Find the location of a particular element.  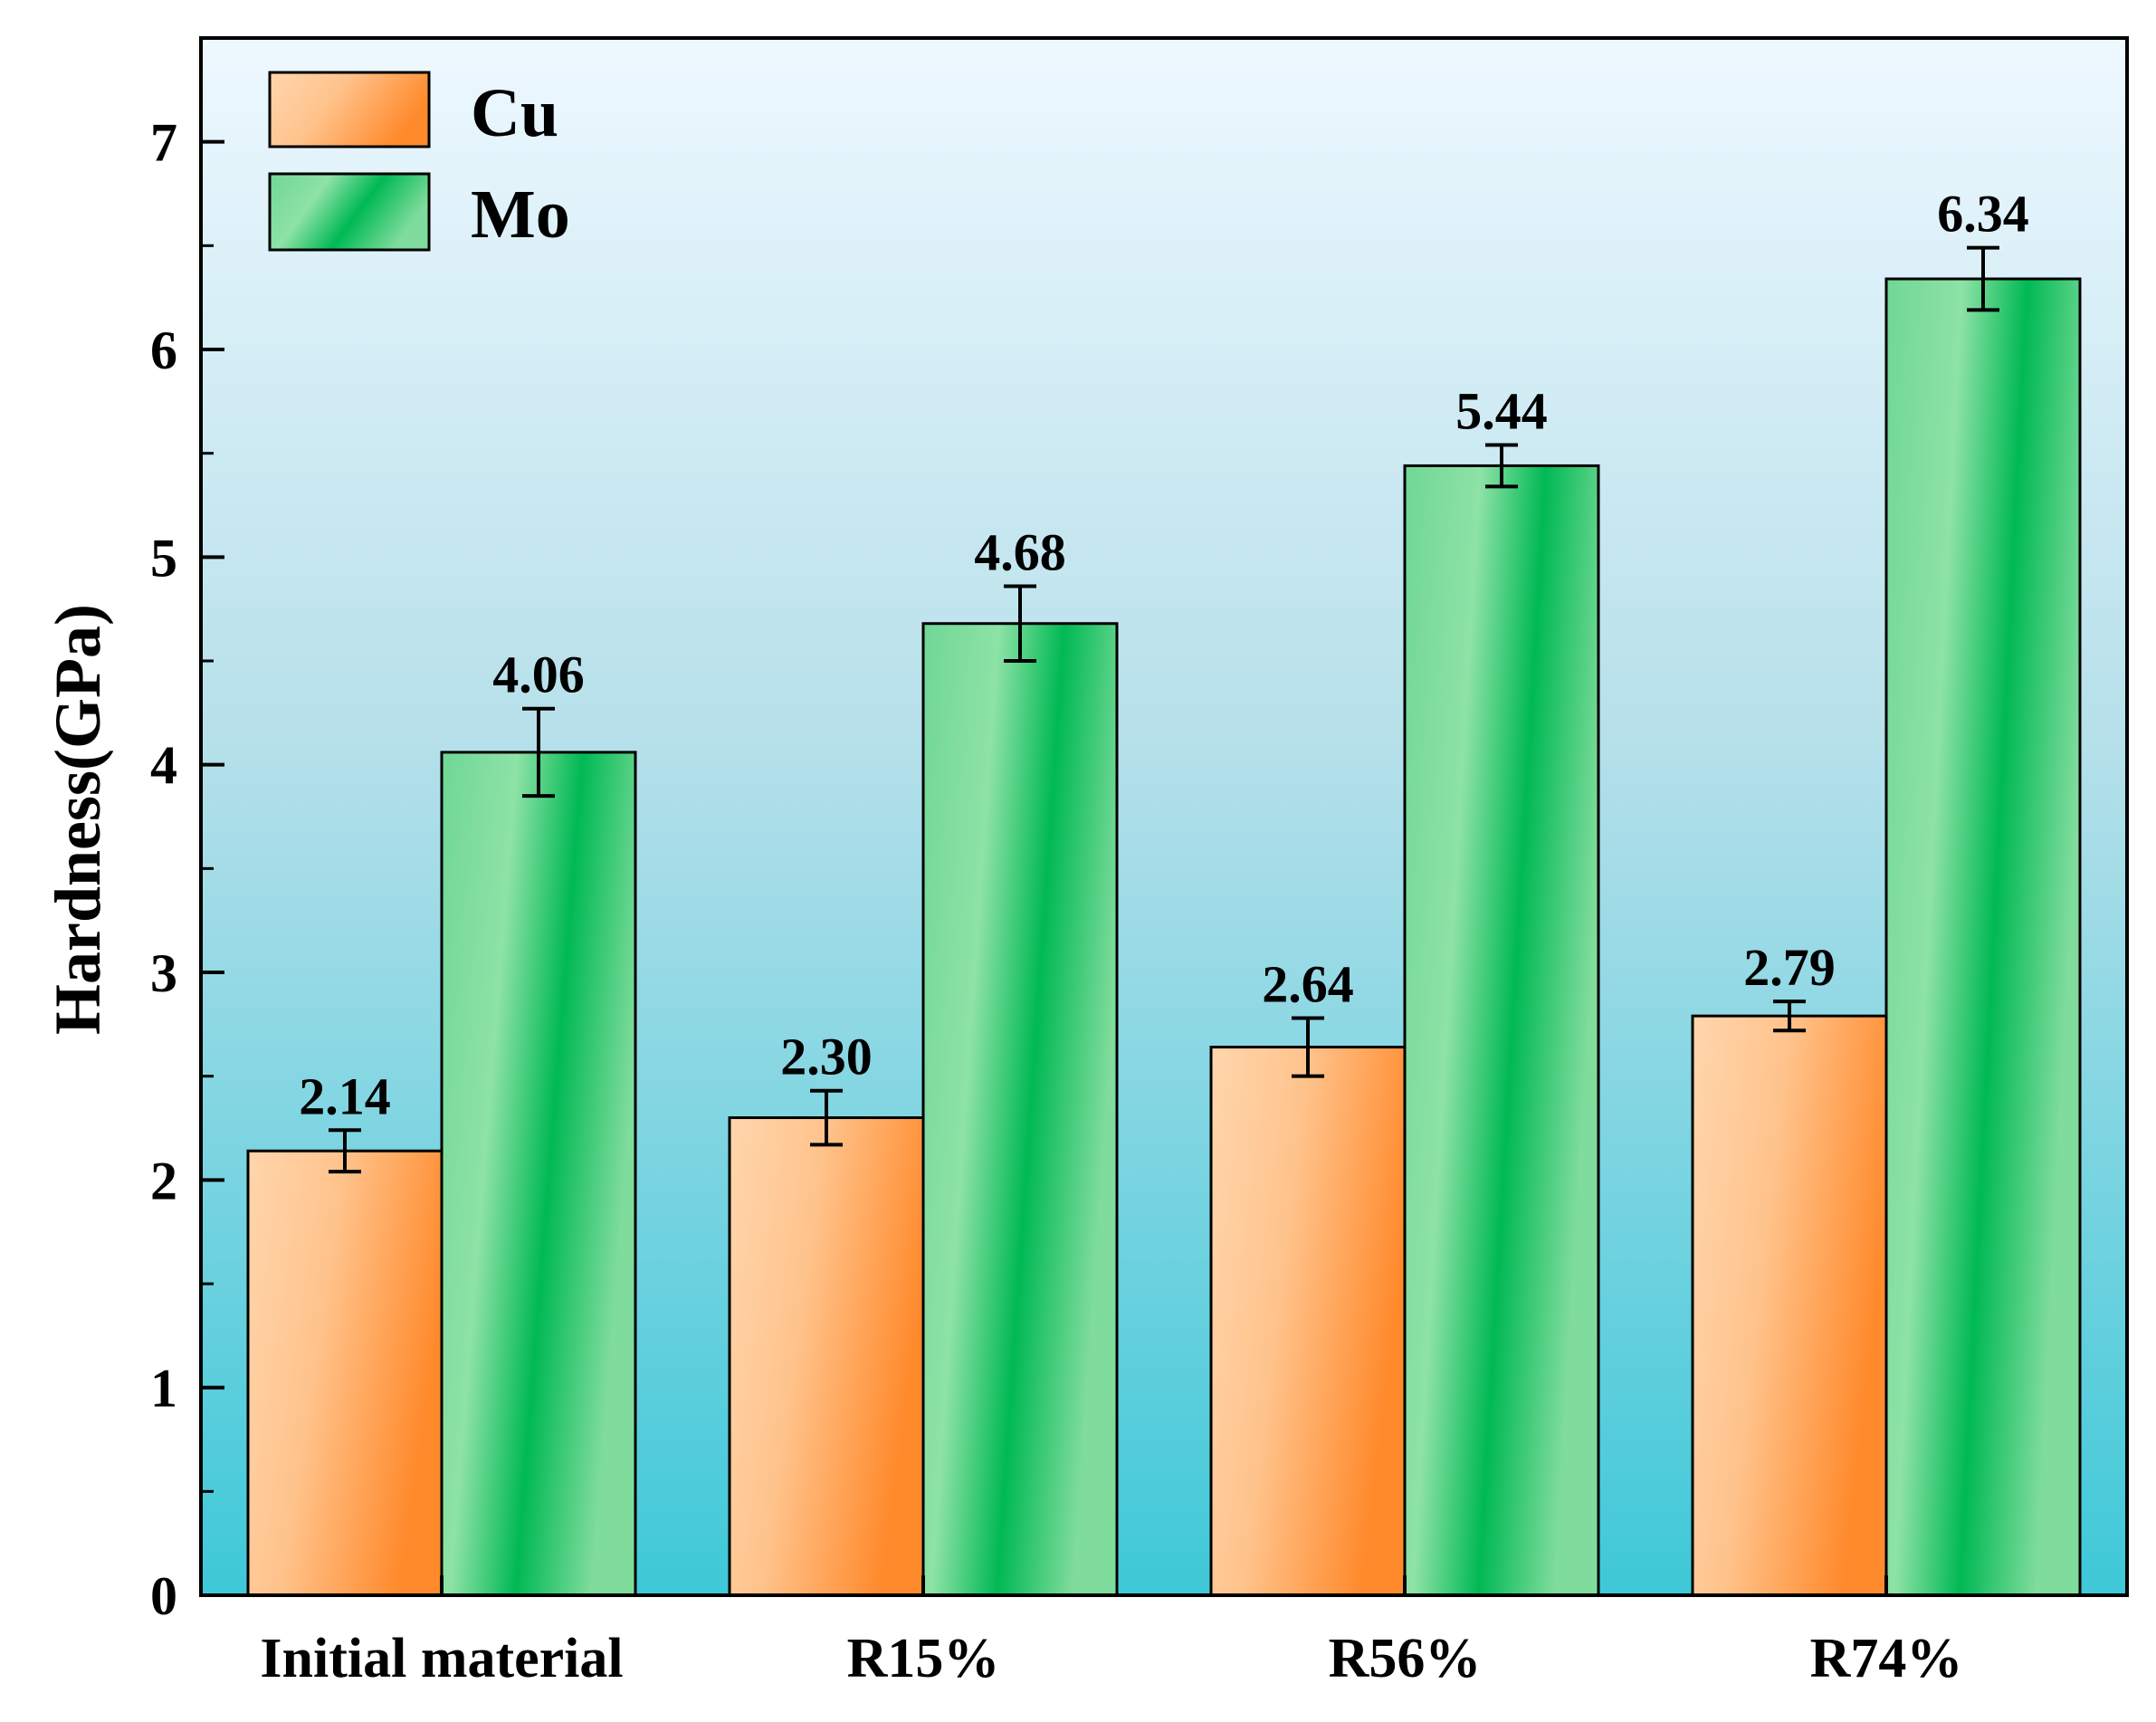

x-tick-label: R74% is located at coordinates (1886, 1658).